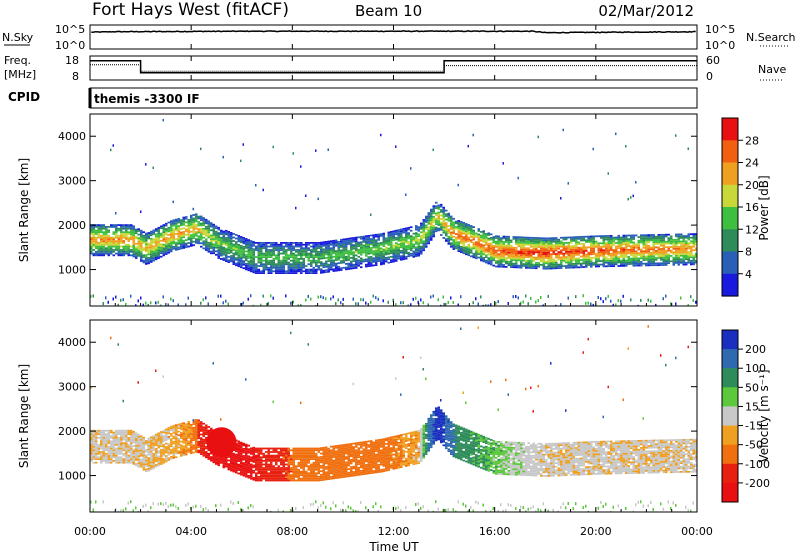  I want to click on noise-right-label: N.Search, so click(771, 37).